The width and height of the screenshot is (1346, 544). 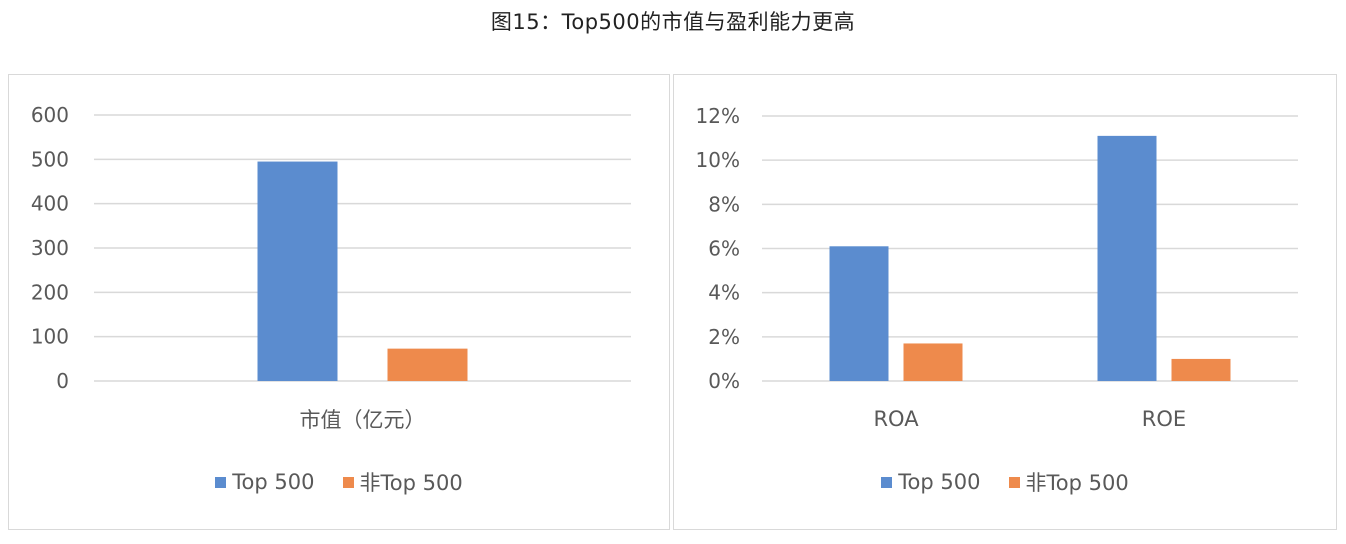 What do you see at coordinates (724, 337) in the screenshot?
I see `y-tick-label: 2%` at bounding box center [724, 337].